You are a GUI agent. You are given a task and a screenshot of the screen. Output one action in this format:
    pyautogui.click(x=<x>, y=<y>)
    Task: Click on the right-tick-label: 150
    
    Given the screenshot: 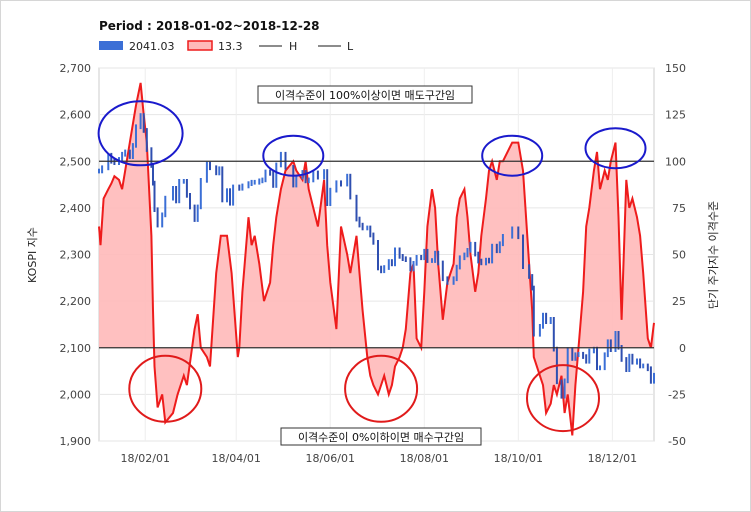 What is the action you would take?
    pyautogui.click(x=675, y=68)
    